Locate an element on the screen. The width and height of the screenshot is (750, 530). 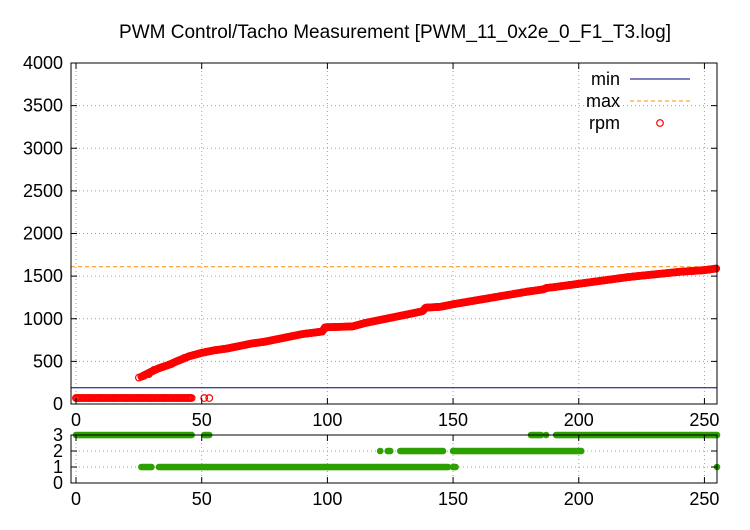
top-xtick-label: 150 is located at coordinates (453, 420).